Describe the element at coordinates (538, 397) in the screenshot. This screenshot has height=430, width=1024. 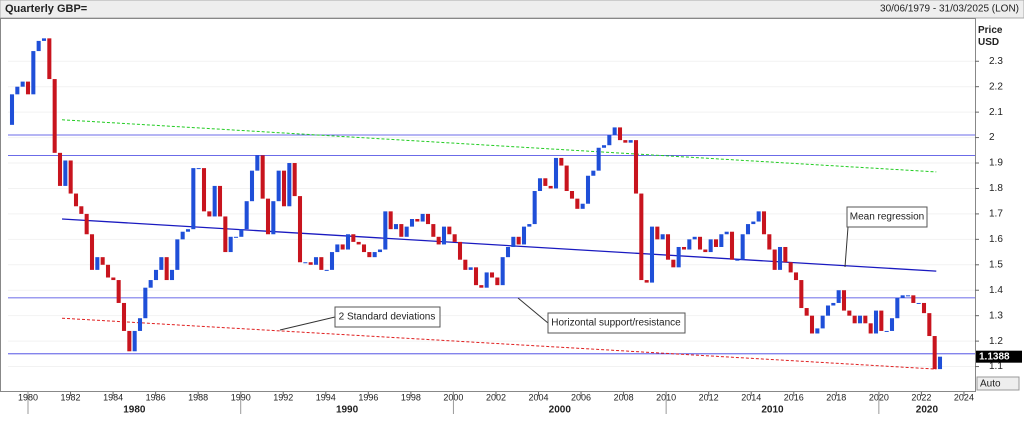
I see `x-tick-label: 2004` at that location.